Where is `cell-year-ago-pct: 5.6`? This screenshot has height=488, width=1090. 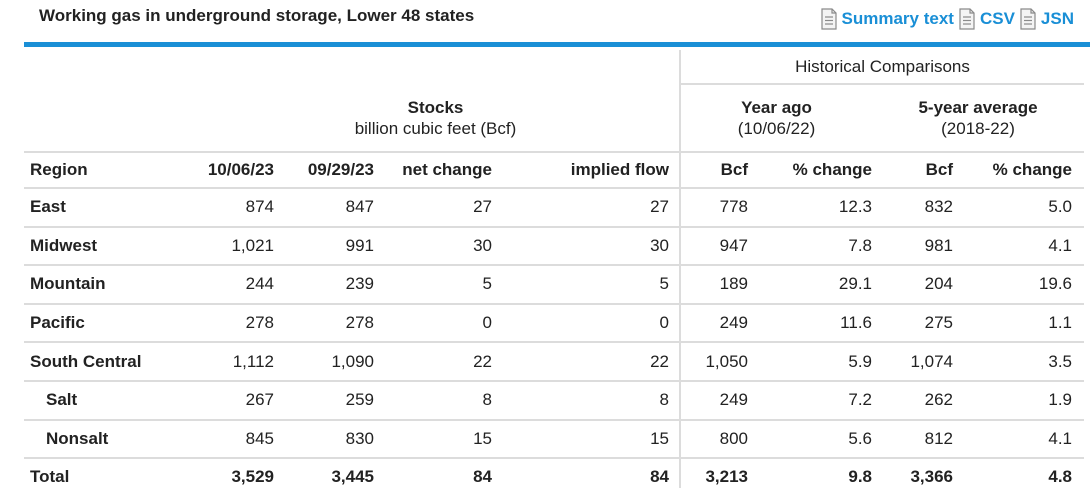 cell-year-ago-pct: 5.6 is located at coordinates (810, 439).